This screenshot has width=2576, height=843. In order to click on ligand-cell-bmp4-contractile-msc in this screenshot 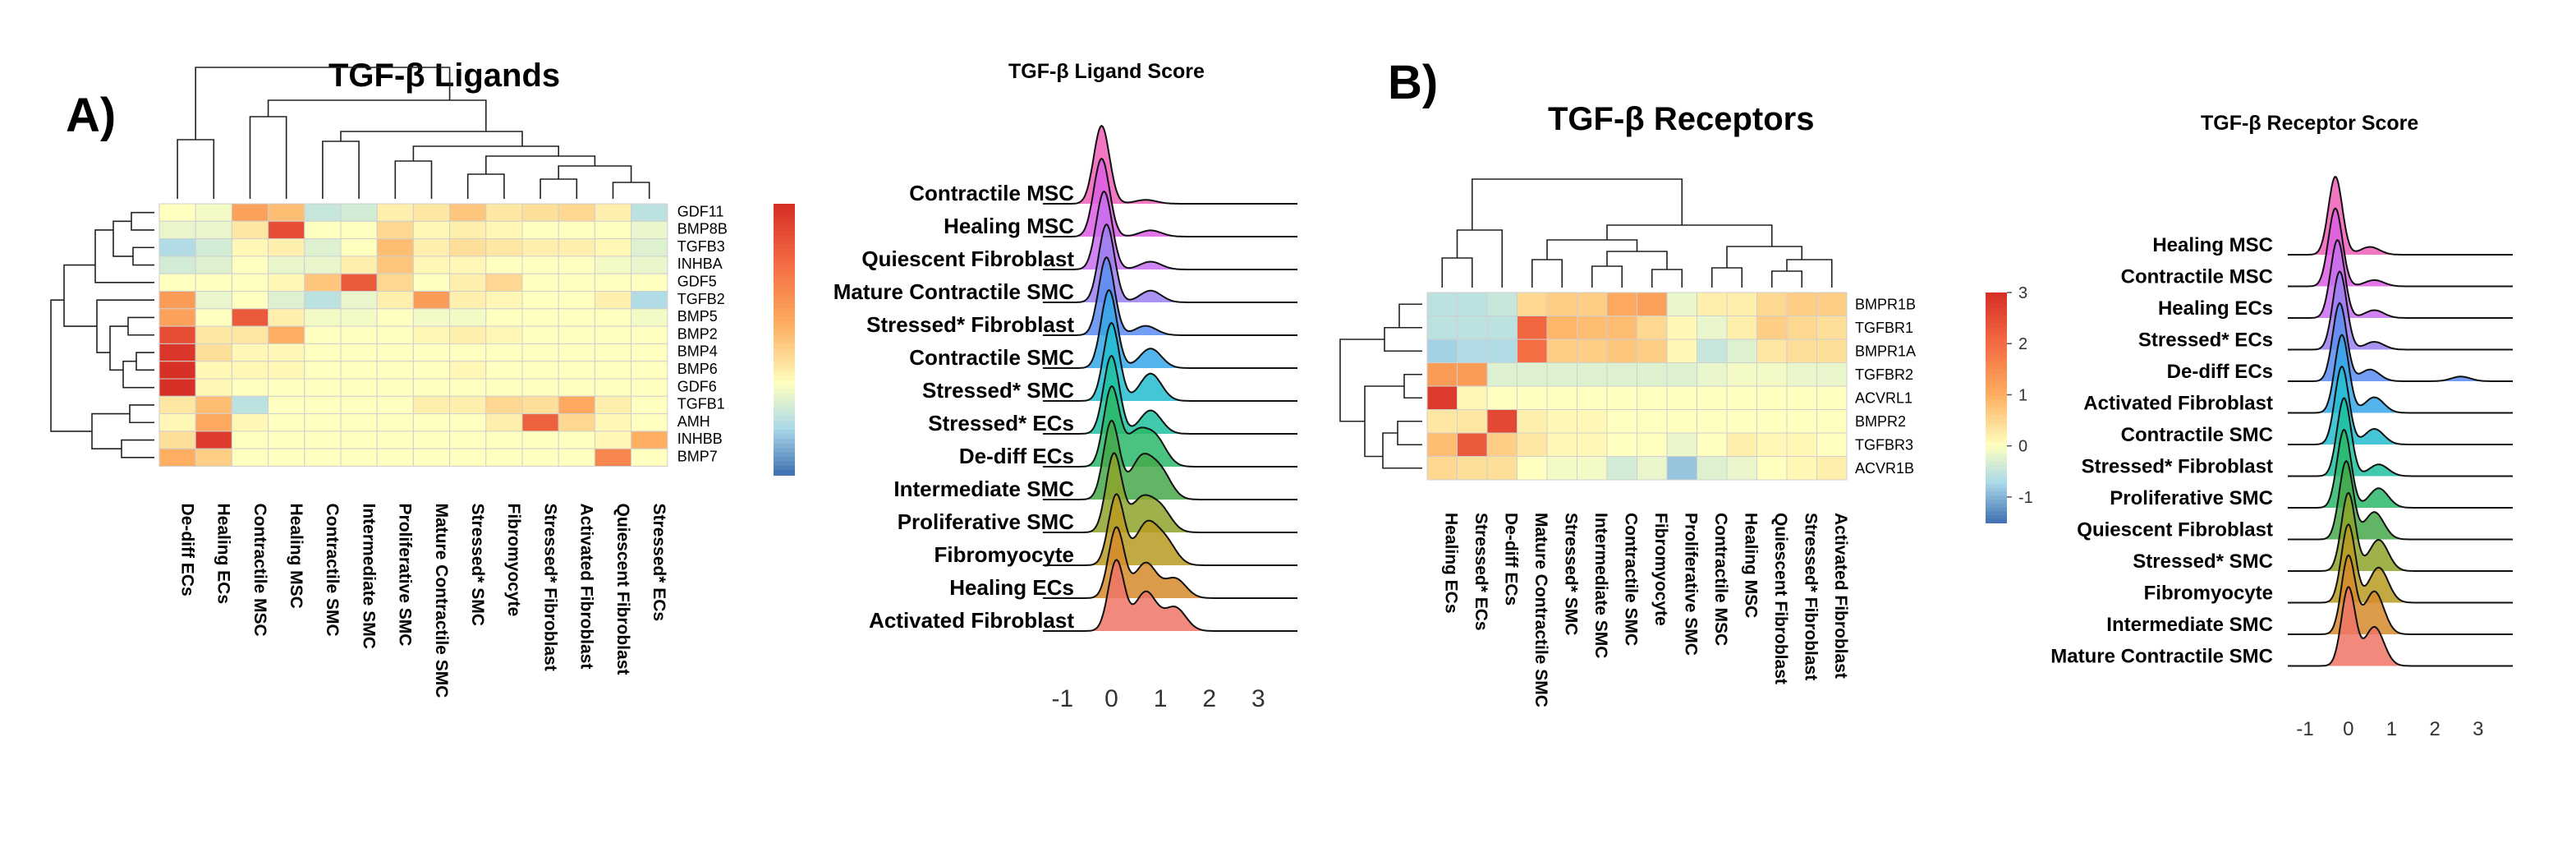, I will do `click(250, 353)`.